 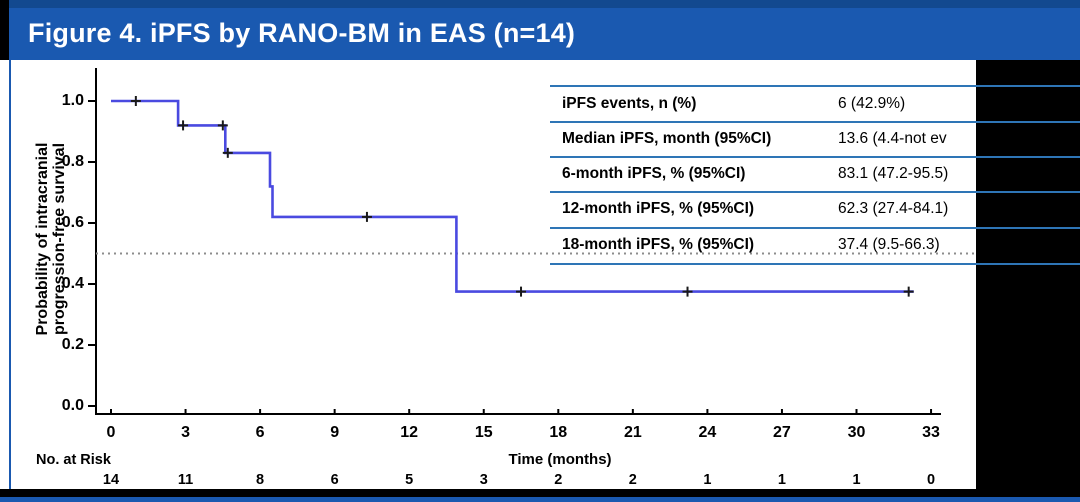 I want to click on stat-label-12mo-ipfs: 12-month iPFS, % (95%CI), so click(x=658, y=208).